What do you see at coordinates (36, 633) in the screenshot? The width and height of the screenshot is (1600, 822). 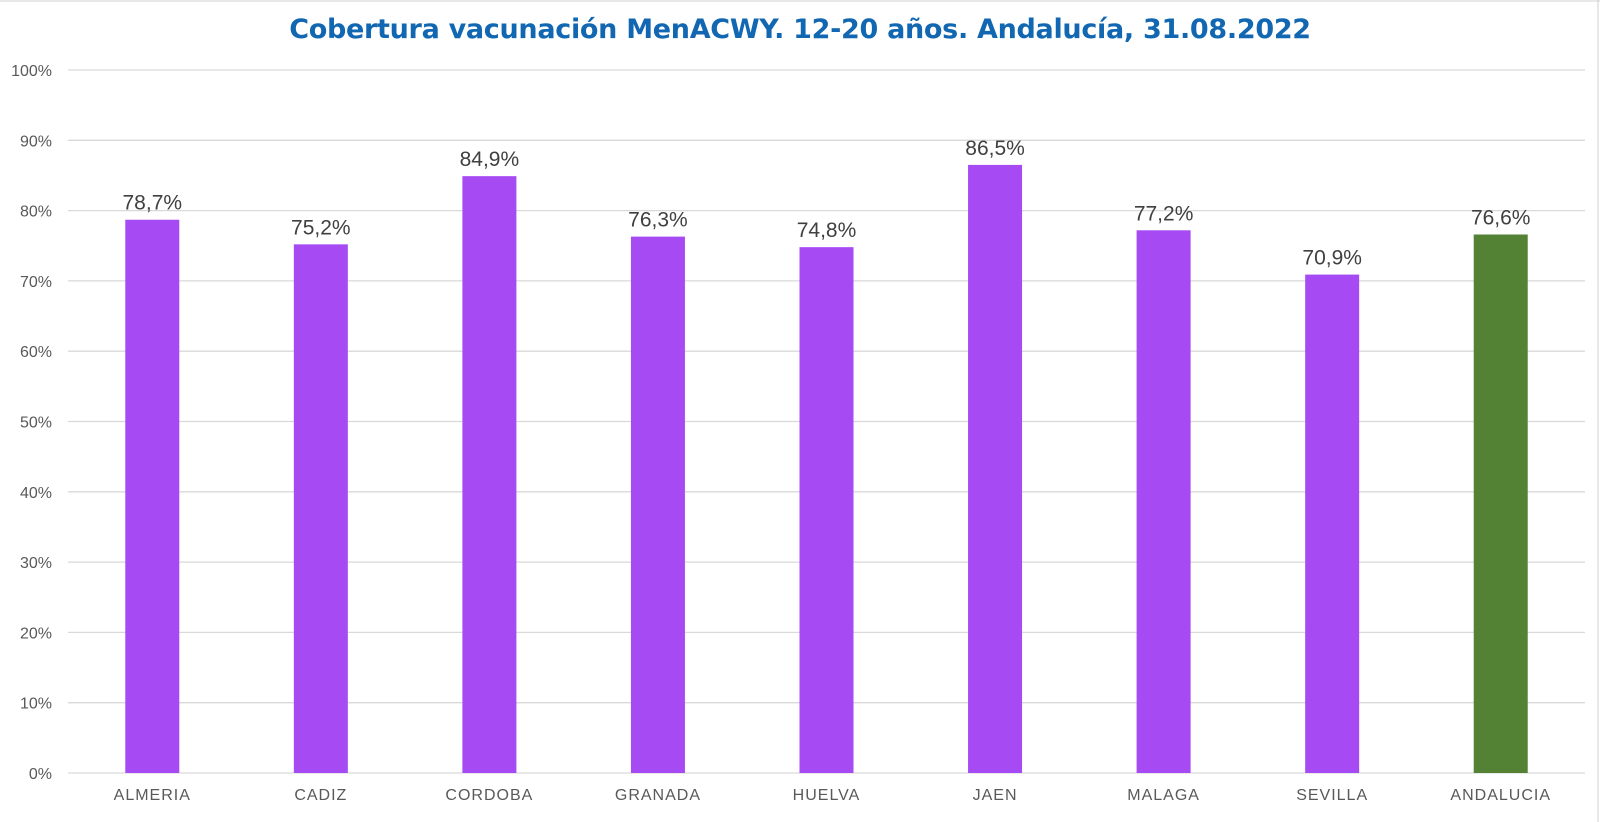 I see `y-tick-label: 20%` at bounding box center [36, 633].